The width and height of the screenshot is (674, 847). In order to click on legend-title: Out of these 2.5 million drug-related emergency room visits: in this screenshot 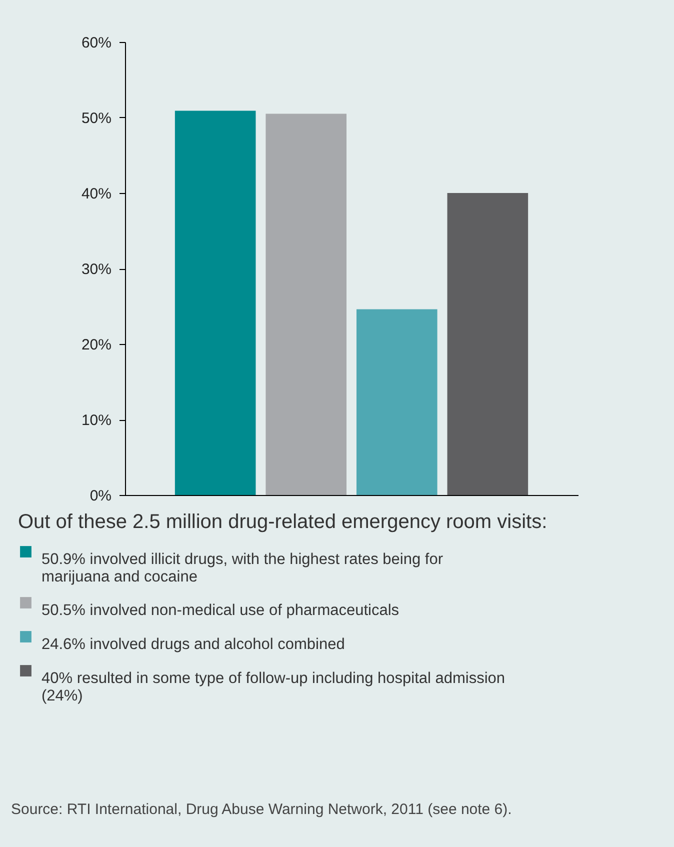, I will do `click(283, 522)`.